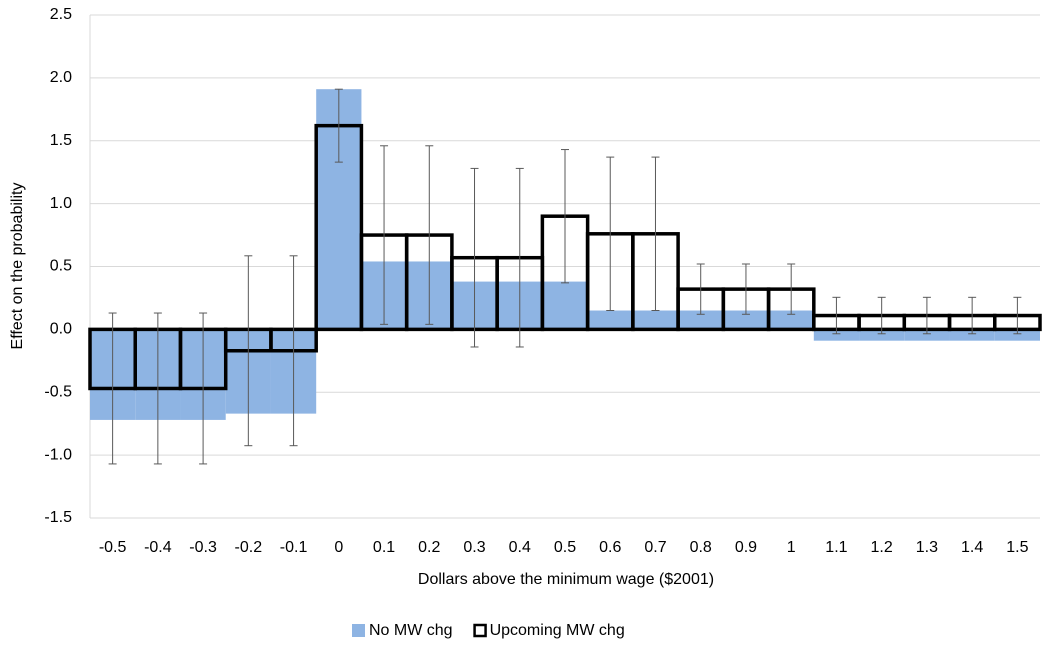 This screenshot has width=1042, height=647. What do you see at coordinates (655, 547) in the screenshot?
I see `x-tick-label: 0.7` at bounding box center [655, 547].